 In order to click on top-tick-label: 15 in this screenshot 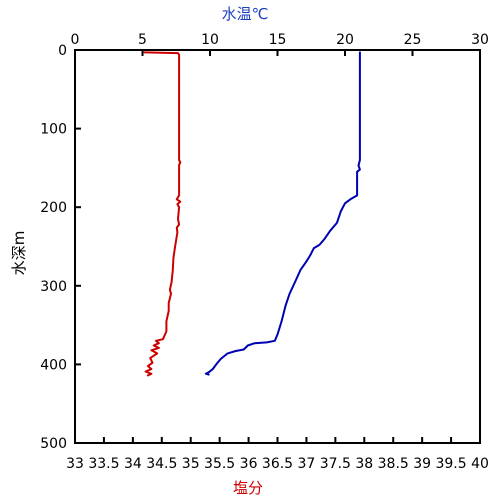, I will do `click(278, 40)`.